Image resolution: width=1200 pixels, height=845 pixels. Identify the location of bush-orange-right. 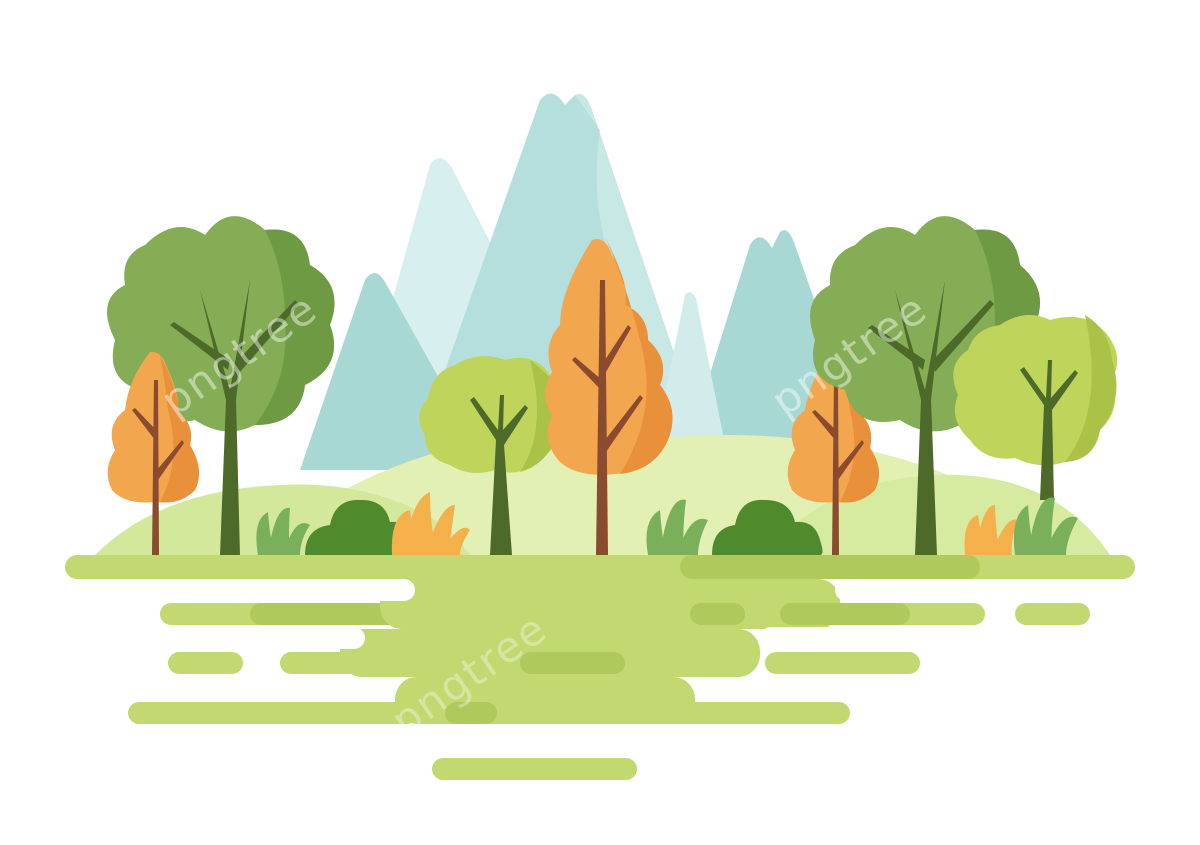
(991, 530).